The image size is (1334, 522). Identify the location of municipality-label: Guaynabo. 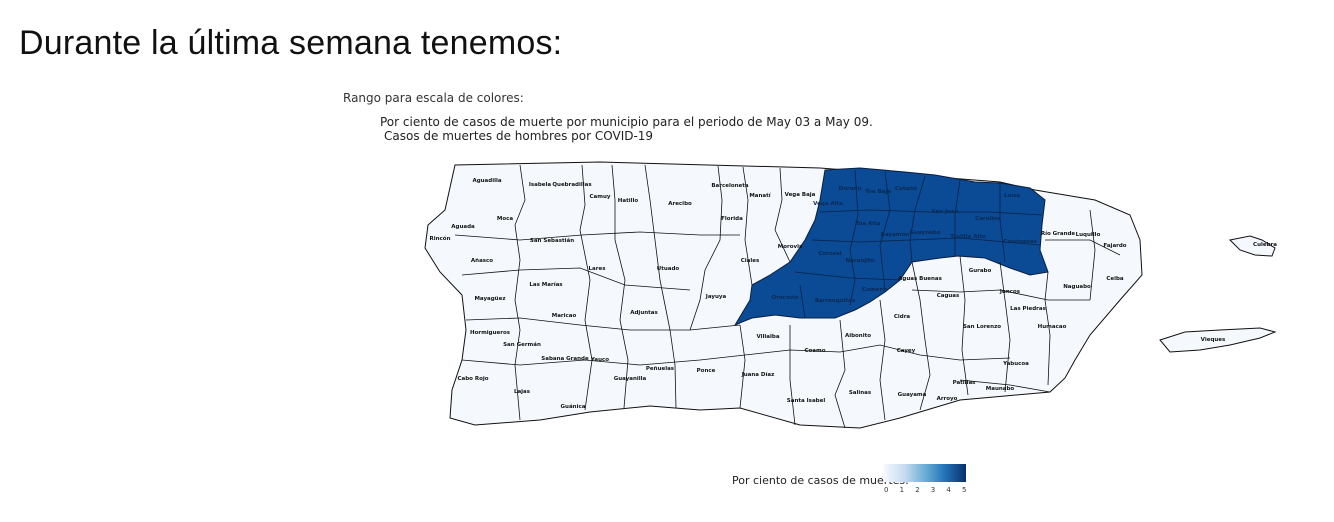
(925, 233).